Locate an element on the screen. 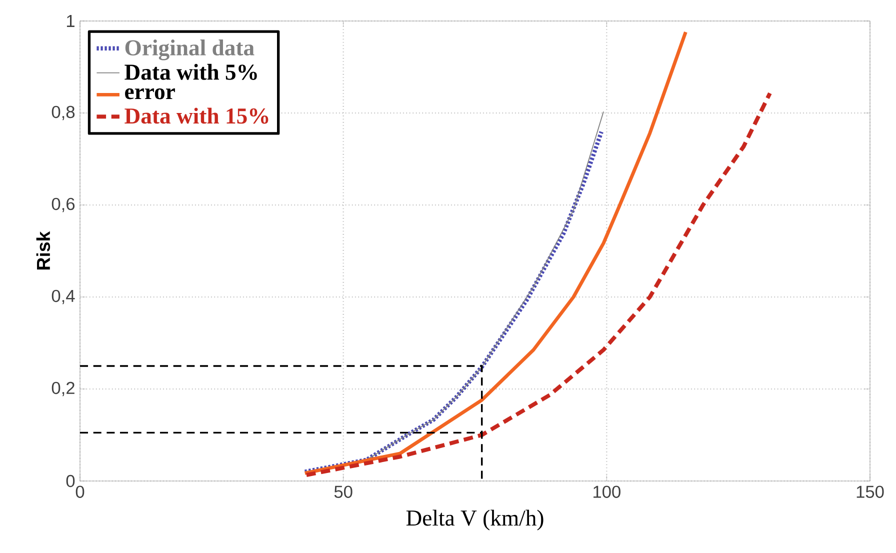 Image resolution: width=896 pixels, height=553 pixels. y-tick-label: 0,4 is located at coordinates (63, 297).